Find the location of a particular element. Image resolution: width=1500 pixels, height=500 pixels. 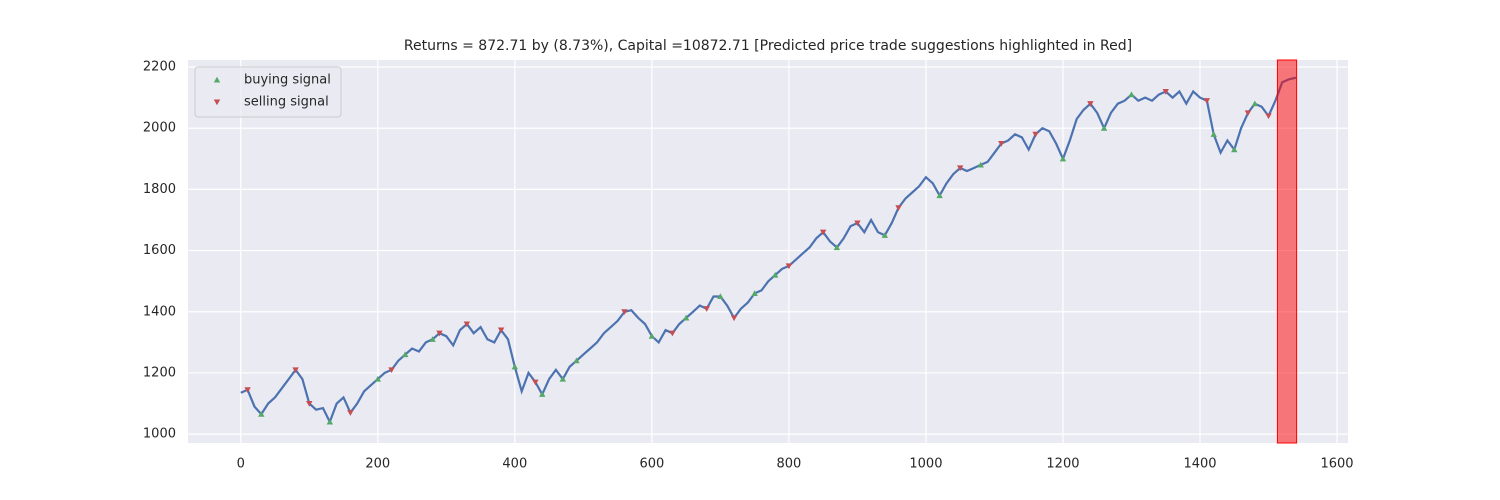

y-tick-label: 1600 is located at coordinates (159, 250).